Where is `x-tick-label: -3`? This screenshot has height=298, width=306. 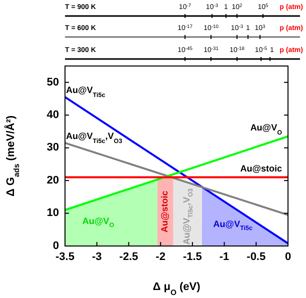
x-tick-label: -3 is located at coordinates (97, 257).